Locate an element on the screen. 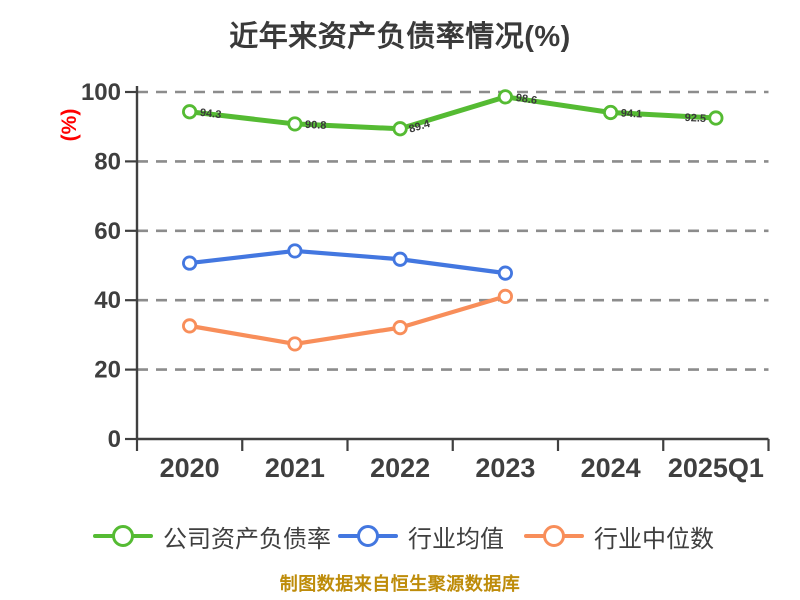  company-debt-ratio-point-label: 92.5 is located at coordinates (695, 118).